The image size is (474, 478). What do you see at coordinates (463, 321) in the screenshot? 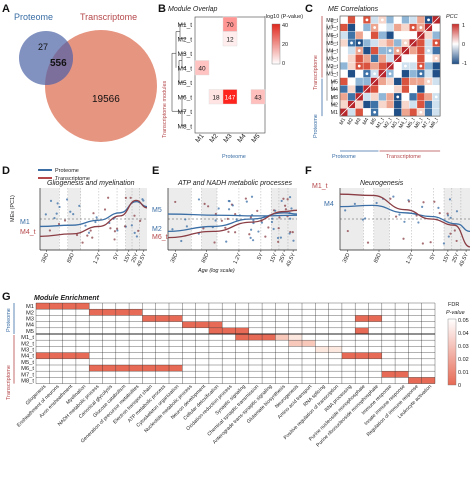
I see `g-legend-tick: 0.05` at bounding box center [463, 321].